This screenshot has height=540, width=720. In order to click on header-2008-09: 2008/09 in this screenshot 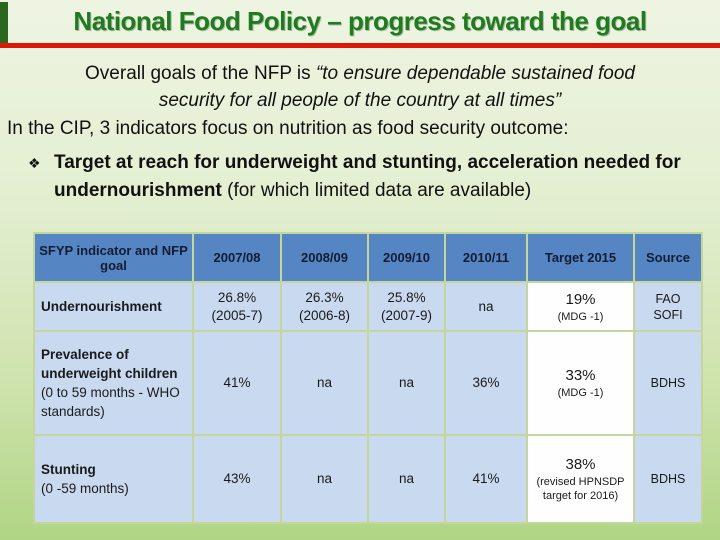, I will do `click(324, 257)`.